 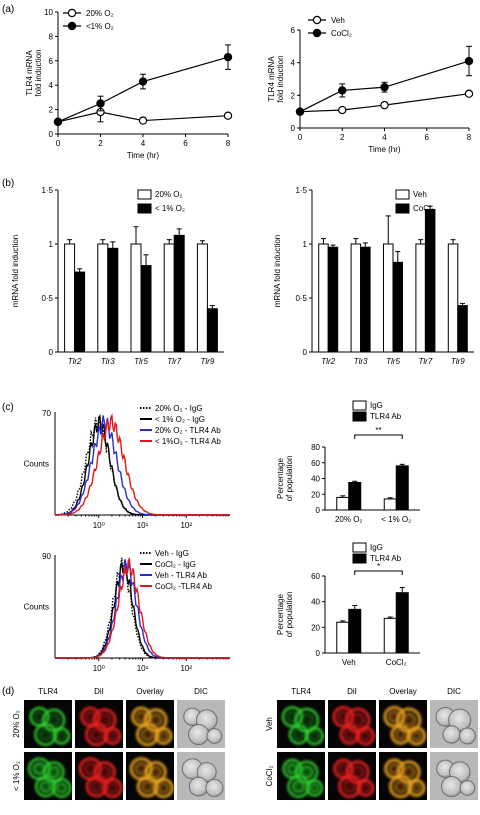 I want to click on y-axis-label: Counts, so click(x=36, y=464).